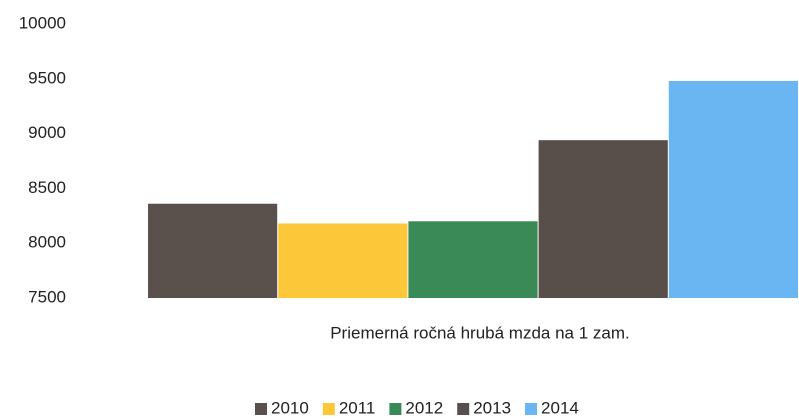 This screenshot has width=799, height=419. Describe the element at coordinates (47, 296) in the screenshot. I see `y-tick-label: 7500` at that location.